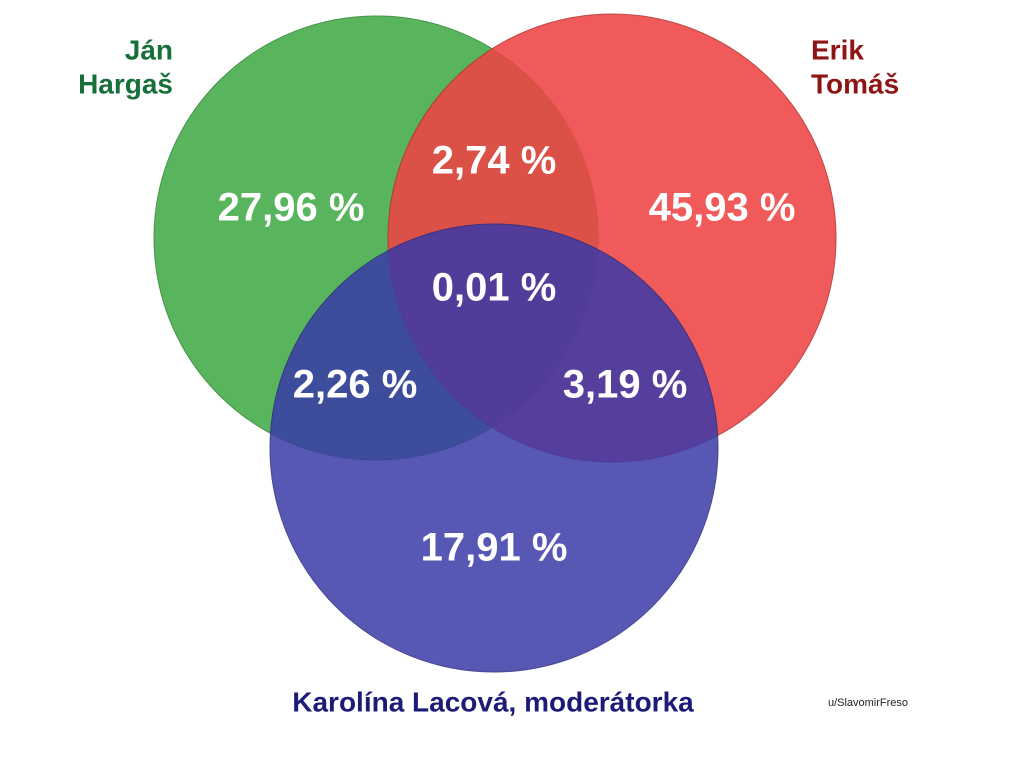 This screenshot has height=772, width=1024. Describe the element at coordinates (868, 703) in the screenshot. I see `credit: u/SlavomirFreso` at that location.